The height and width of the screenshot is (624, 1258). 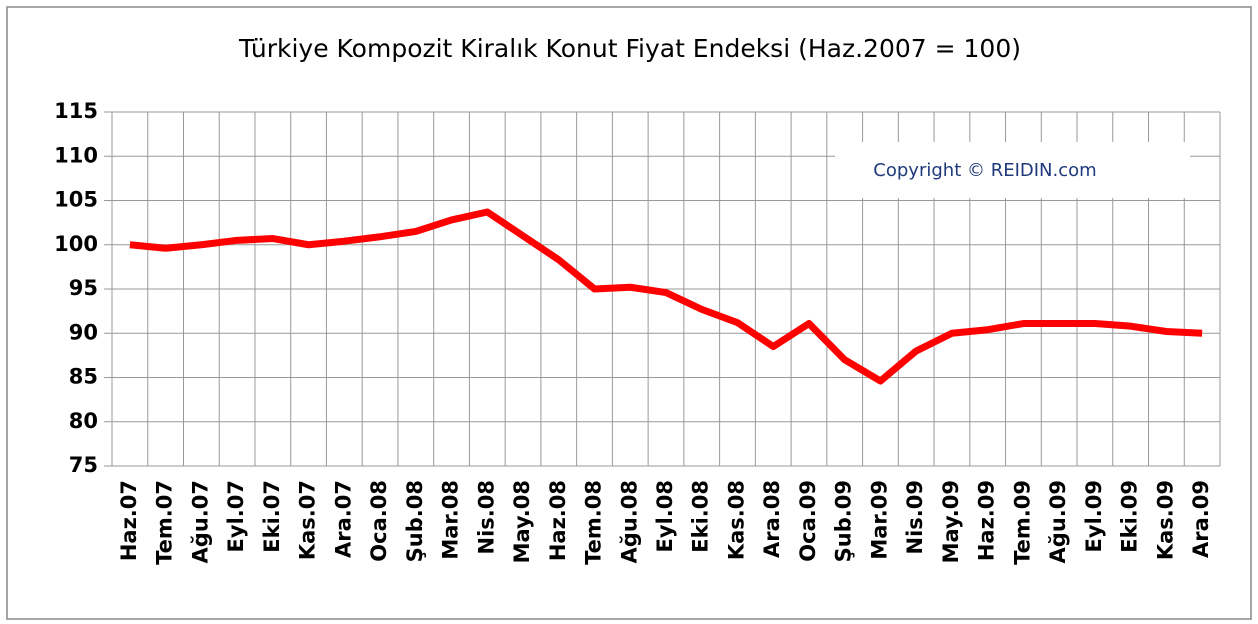 I want to click on x-tick-label: Ağu.09, so click(x=1058, y=521).